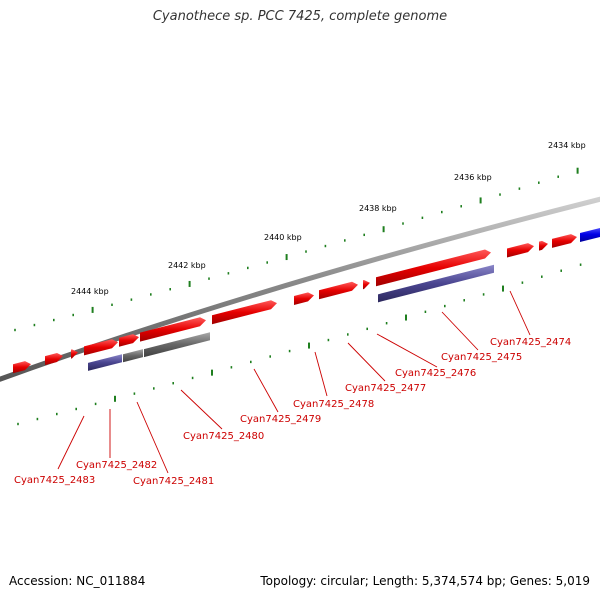 This screenshot has width=600, height=600. I want to click on gene-blue-feature, so click(590, 235).